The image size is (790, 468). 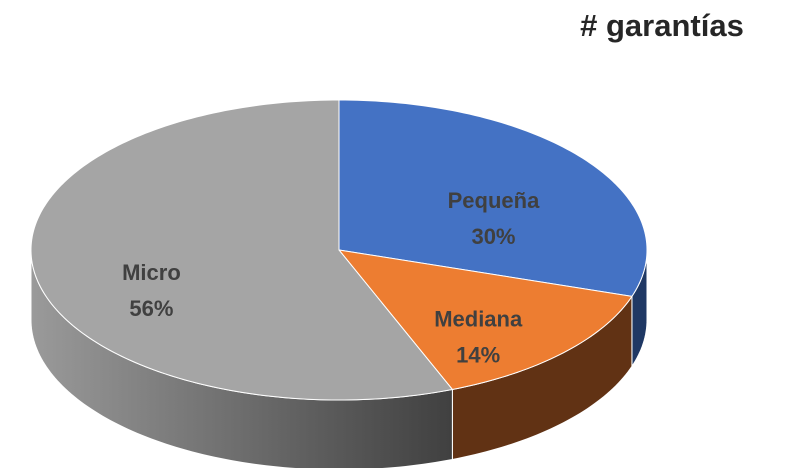 I want to click on data-label-value: 14%, so click(x=478, y=354).